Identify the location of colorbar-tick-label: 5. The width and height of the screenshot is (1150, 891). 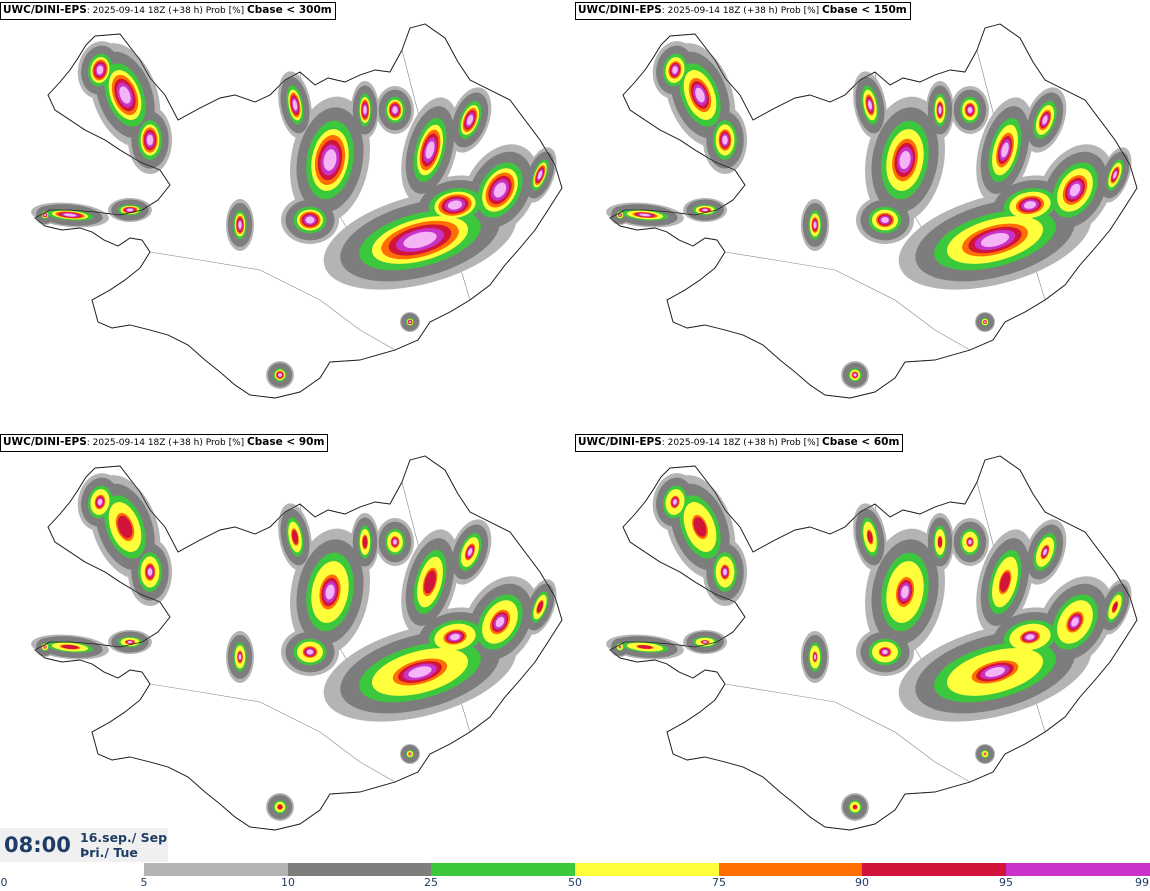
(144, 882).